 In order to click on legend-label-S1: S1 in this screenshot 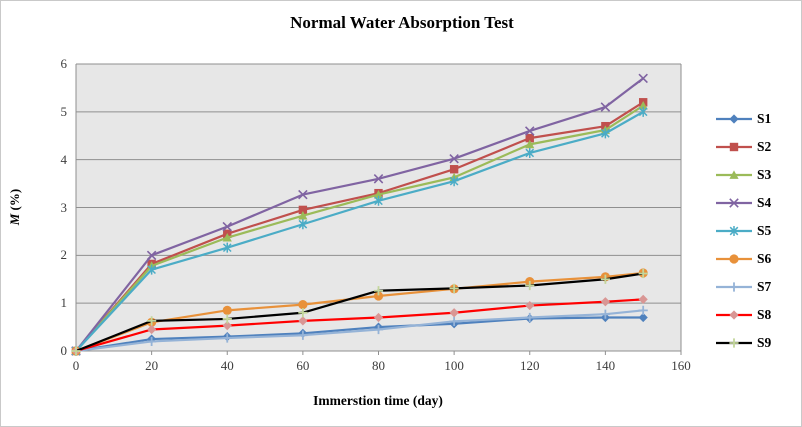, I will do `click(764, 118)`.